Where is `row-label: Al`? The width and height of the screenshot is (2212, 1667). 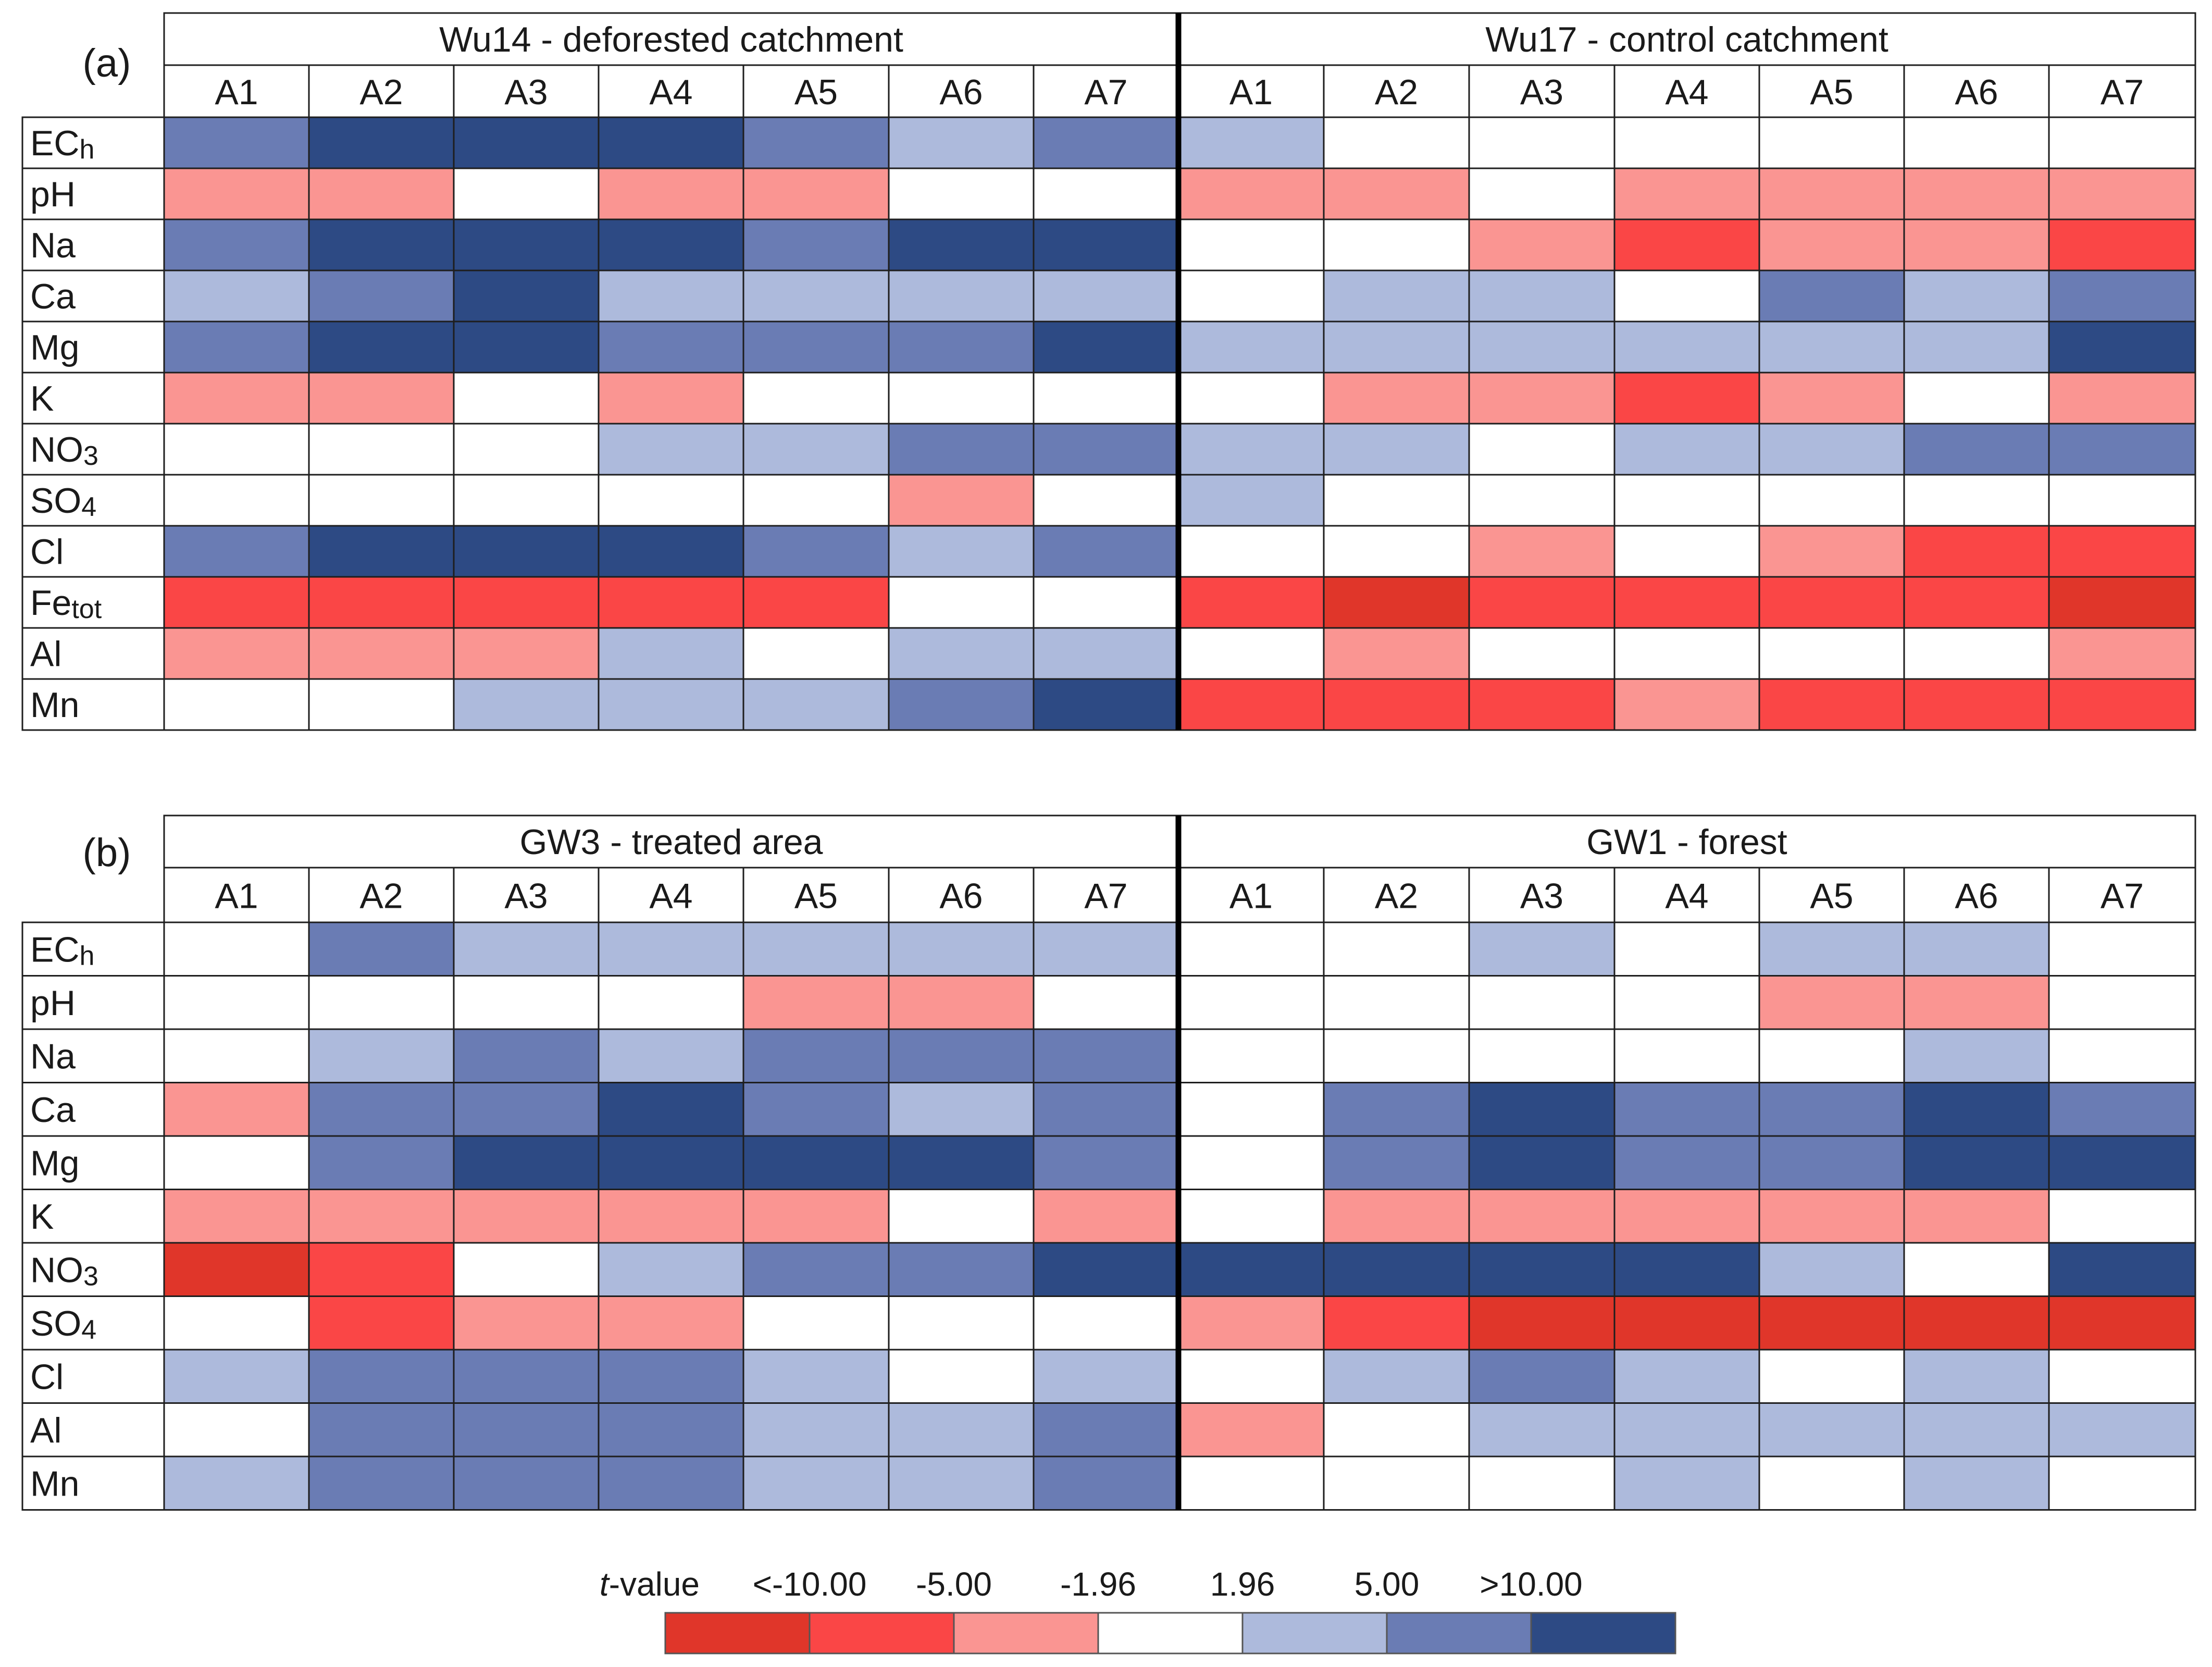 row-label: Al is located at coordinates (45, 1430).